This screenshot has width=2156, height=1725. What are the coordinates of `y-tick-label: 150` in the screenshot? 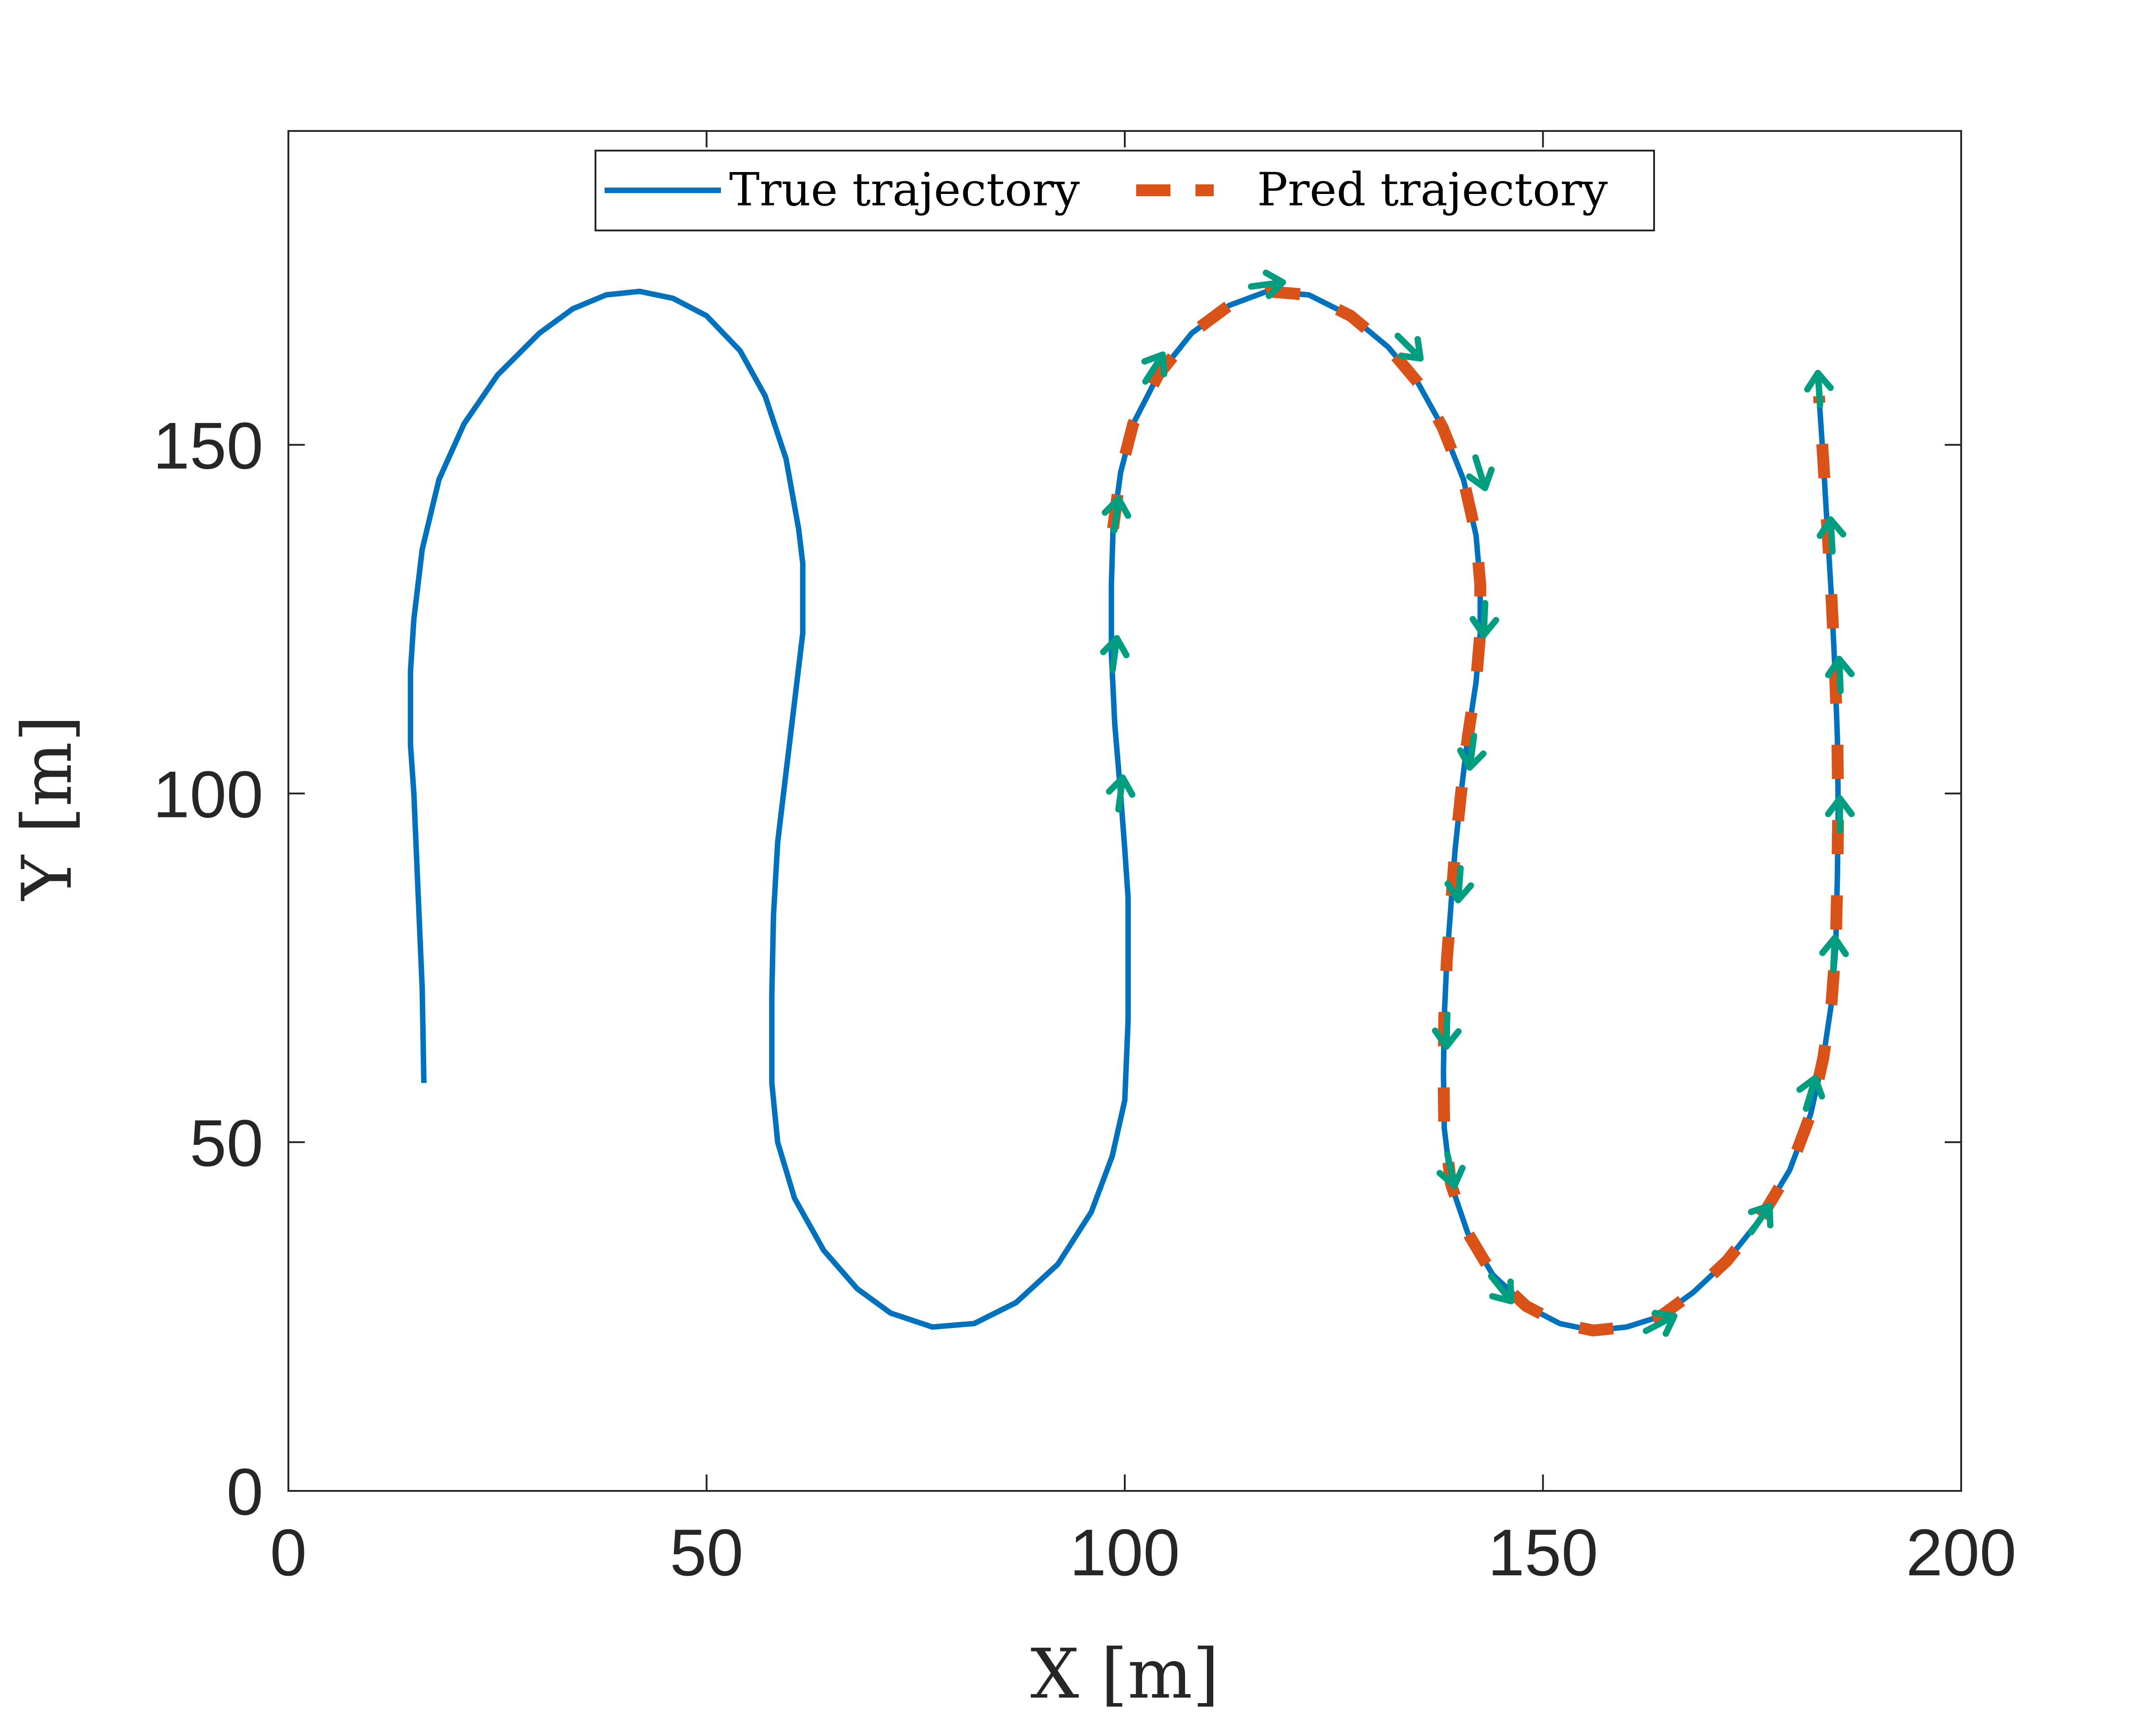 It's located at (208, 446).